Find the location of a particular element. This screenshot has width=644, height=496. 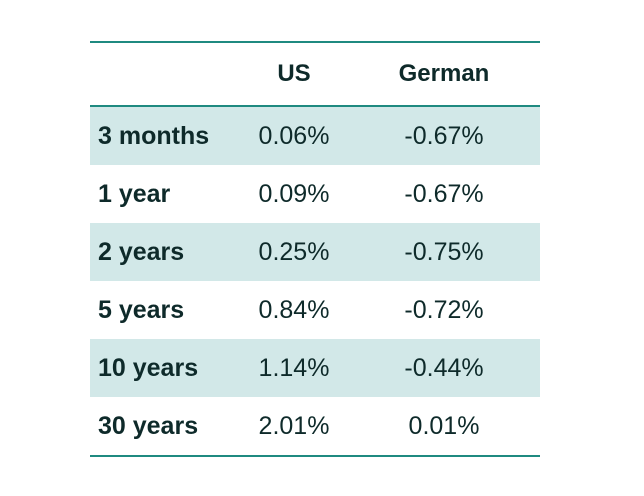

table-row: 2 years 0.25% -0.75% is located at coordinates (315, 252).